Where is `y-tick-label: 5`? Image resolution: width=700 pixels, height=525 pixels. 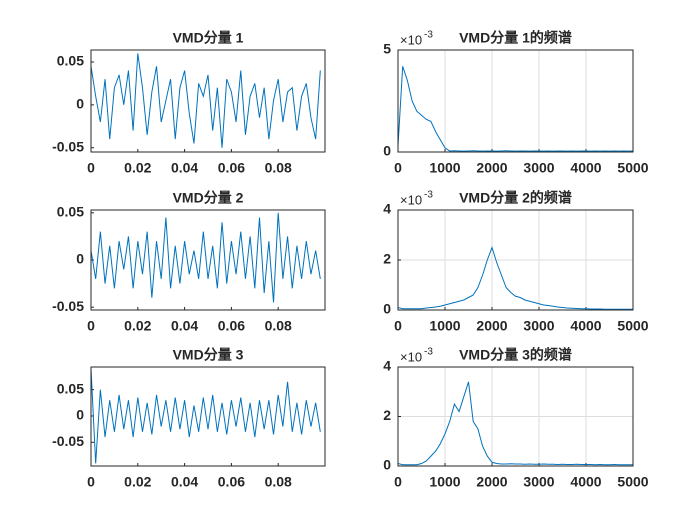
y-tick-label: 5 is located at coordinates (387, 49).